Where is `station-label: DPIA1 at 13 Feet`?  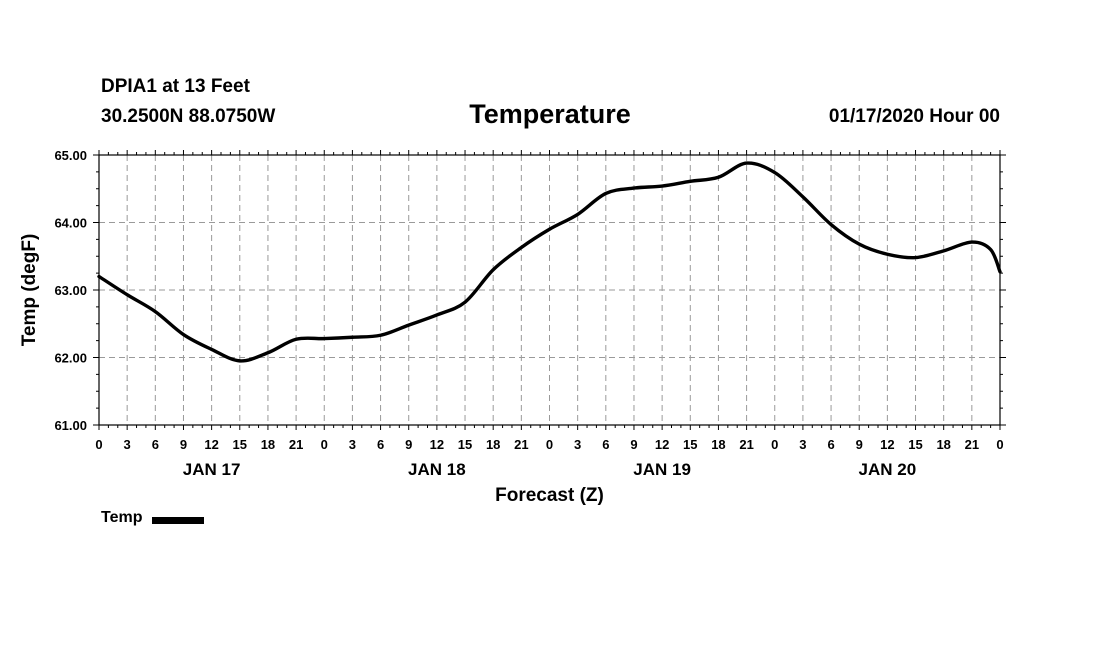
station-label: DPIA1 at 13 Feet is located at coordinates (175, 86).